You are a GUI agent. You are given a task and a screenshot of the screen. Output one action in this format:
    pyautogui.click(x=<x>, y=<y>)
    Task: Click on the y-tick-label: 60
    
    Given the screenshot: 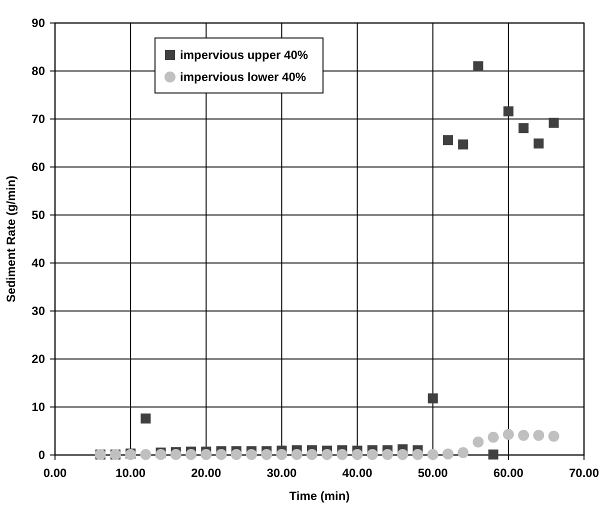 What is the action you would take?
    pyautogui.click(x=39, y=167)
    